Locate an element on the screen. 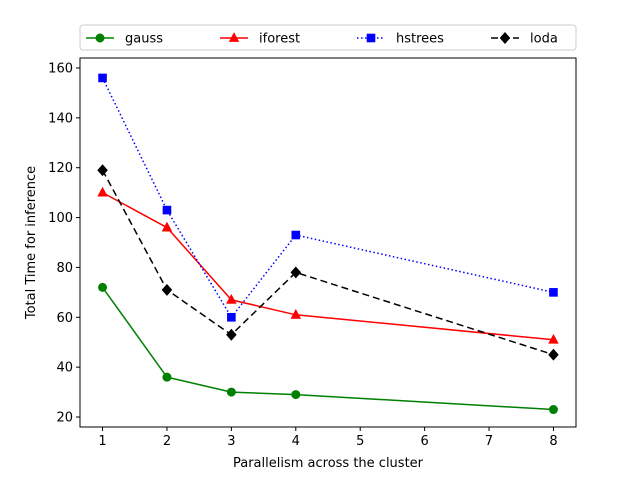 The height and width of the screenshot is (480, 640). legend-entry-loda: loda is located at coordinates (524, 39).